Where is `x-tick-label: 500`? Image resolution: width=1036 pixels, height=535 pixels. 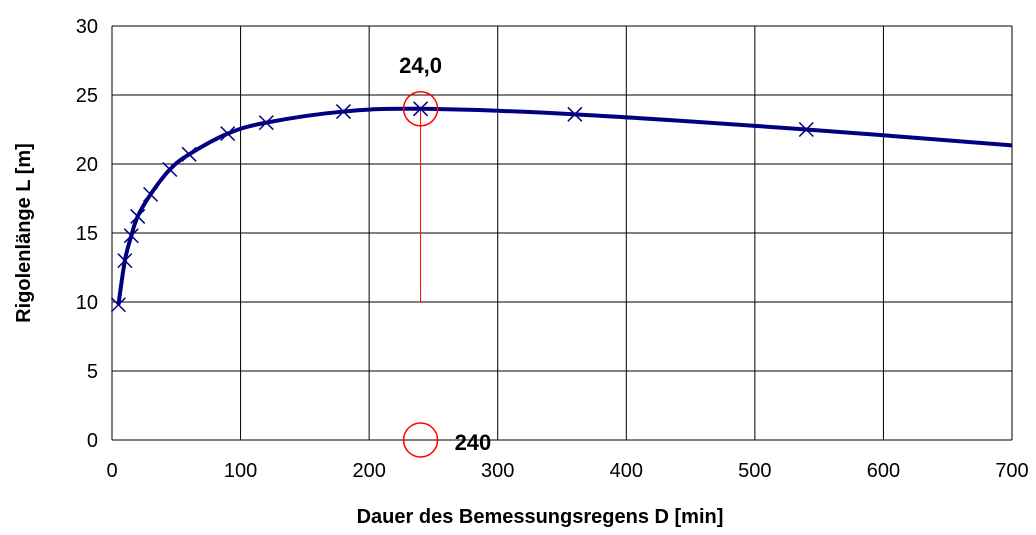
x-tick-label: 500 is located at coordinates (754, 471).